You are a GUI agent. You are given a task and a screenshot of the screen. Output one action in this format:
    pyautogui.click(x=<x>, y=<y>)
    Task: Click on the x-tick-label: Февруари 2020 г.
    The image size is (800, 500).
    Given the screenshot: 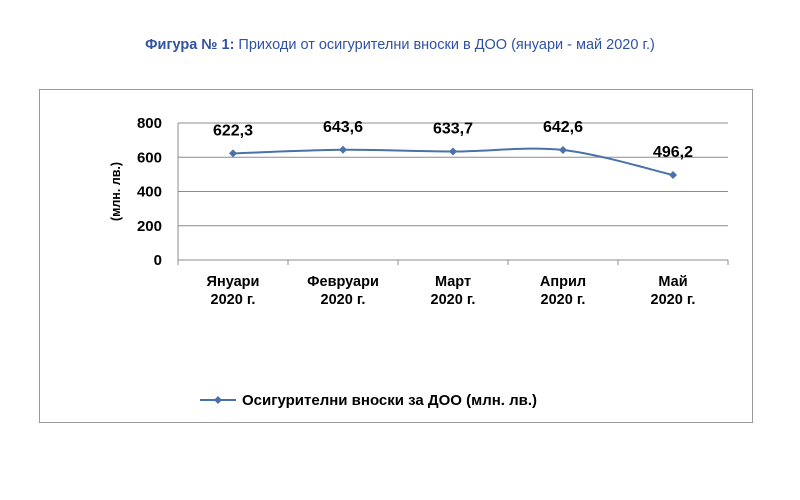 What is the action you would take?
    pyautogui.click(x=343, y=291)
    